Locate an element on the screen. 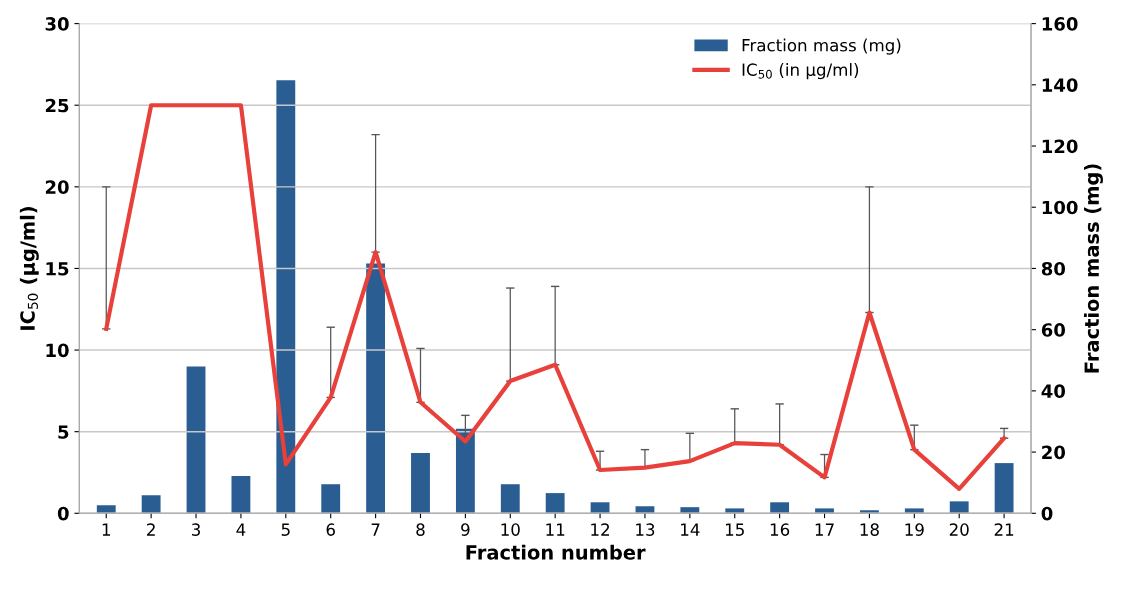 This screenshot has height=590, width=1133. y-tick-label: 30 is located at coordinates (57, 24).